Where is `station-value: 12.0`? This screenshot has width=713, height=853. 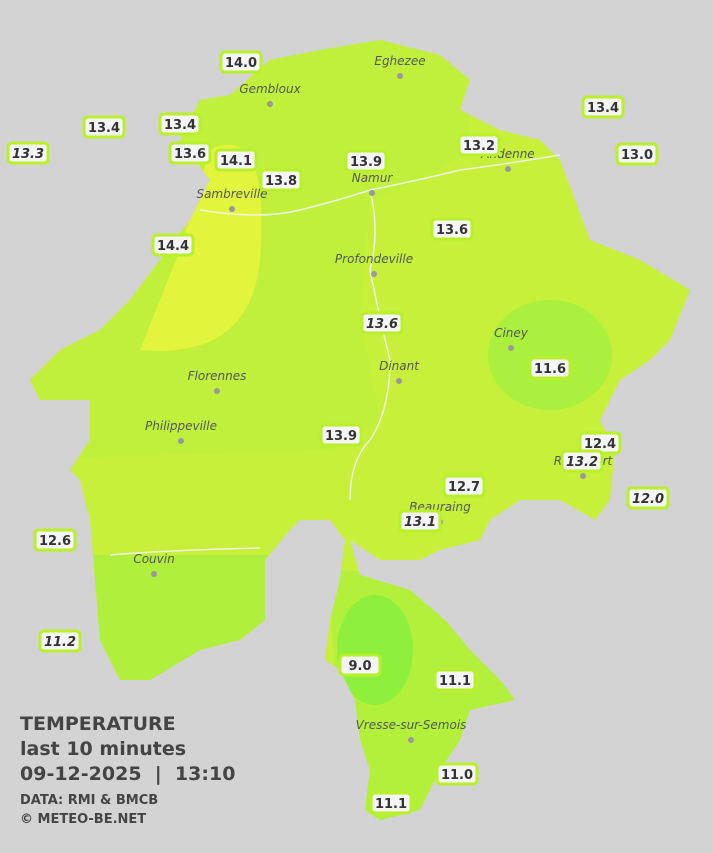 station-value: 12.0 is located at coordinates (648, 499).